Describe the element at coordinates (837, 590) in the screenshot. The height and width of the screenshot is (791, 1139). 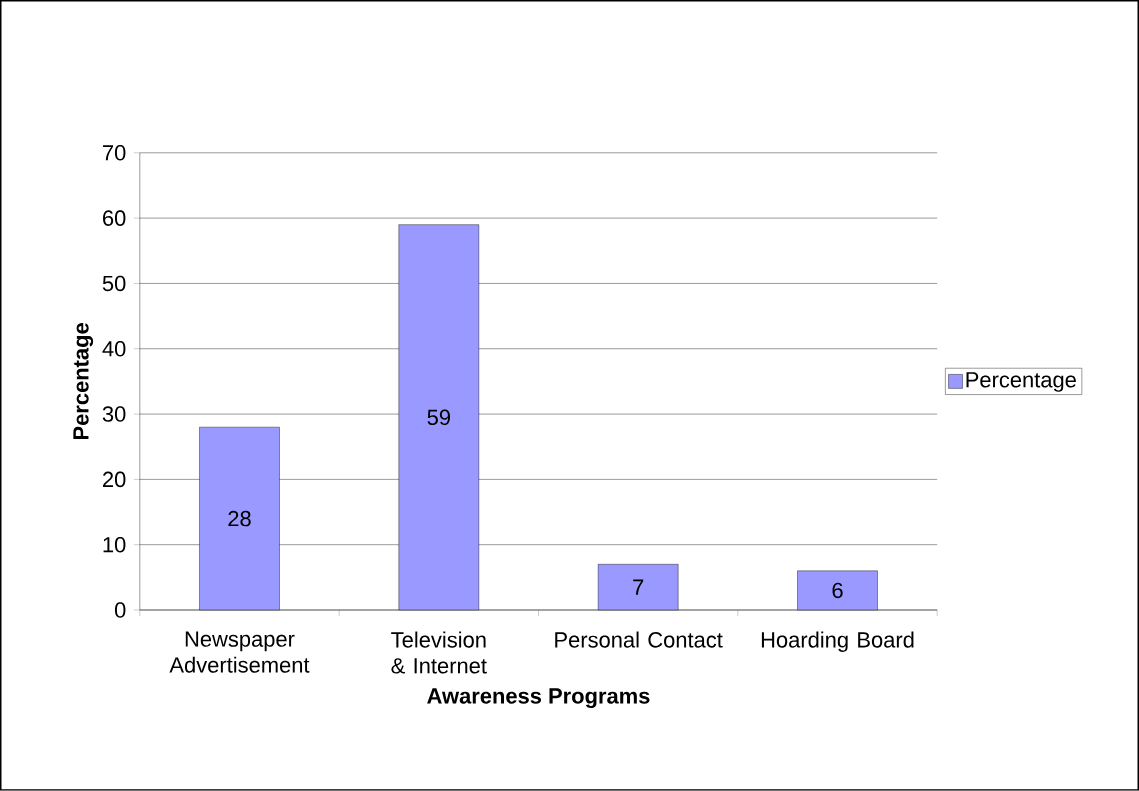
I see `data-label: 6` at that location.